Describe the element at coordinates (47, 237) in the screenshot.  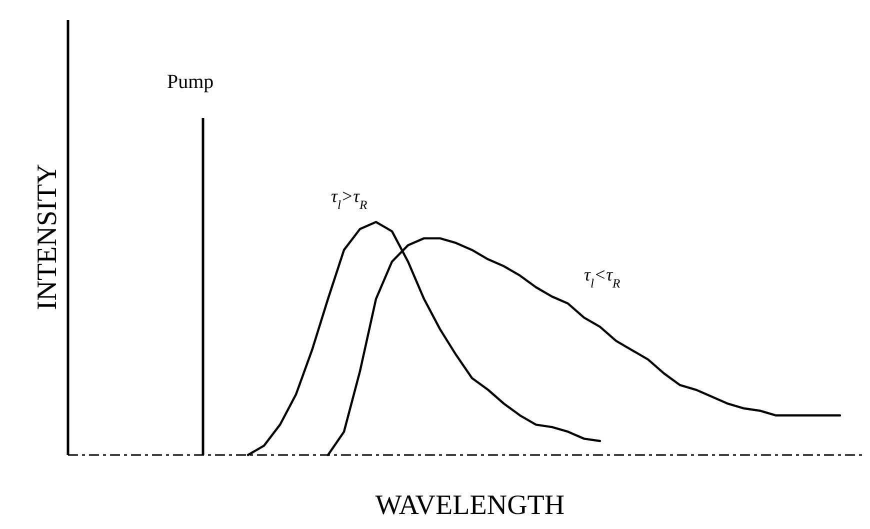
I see `y-axis-title: INTENSITY` at that location.